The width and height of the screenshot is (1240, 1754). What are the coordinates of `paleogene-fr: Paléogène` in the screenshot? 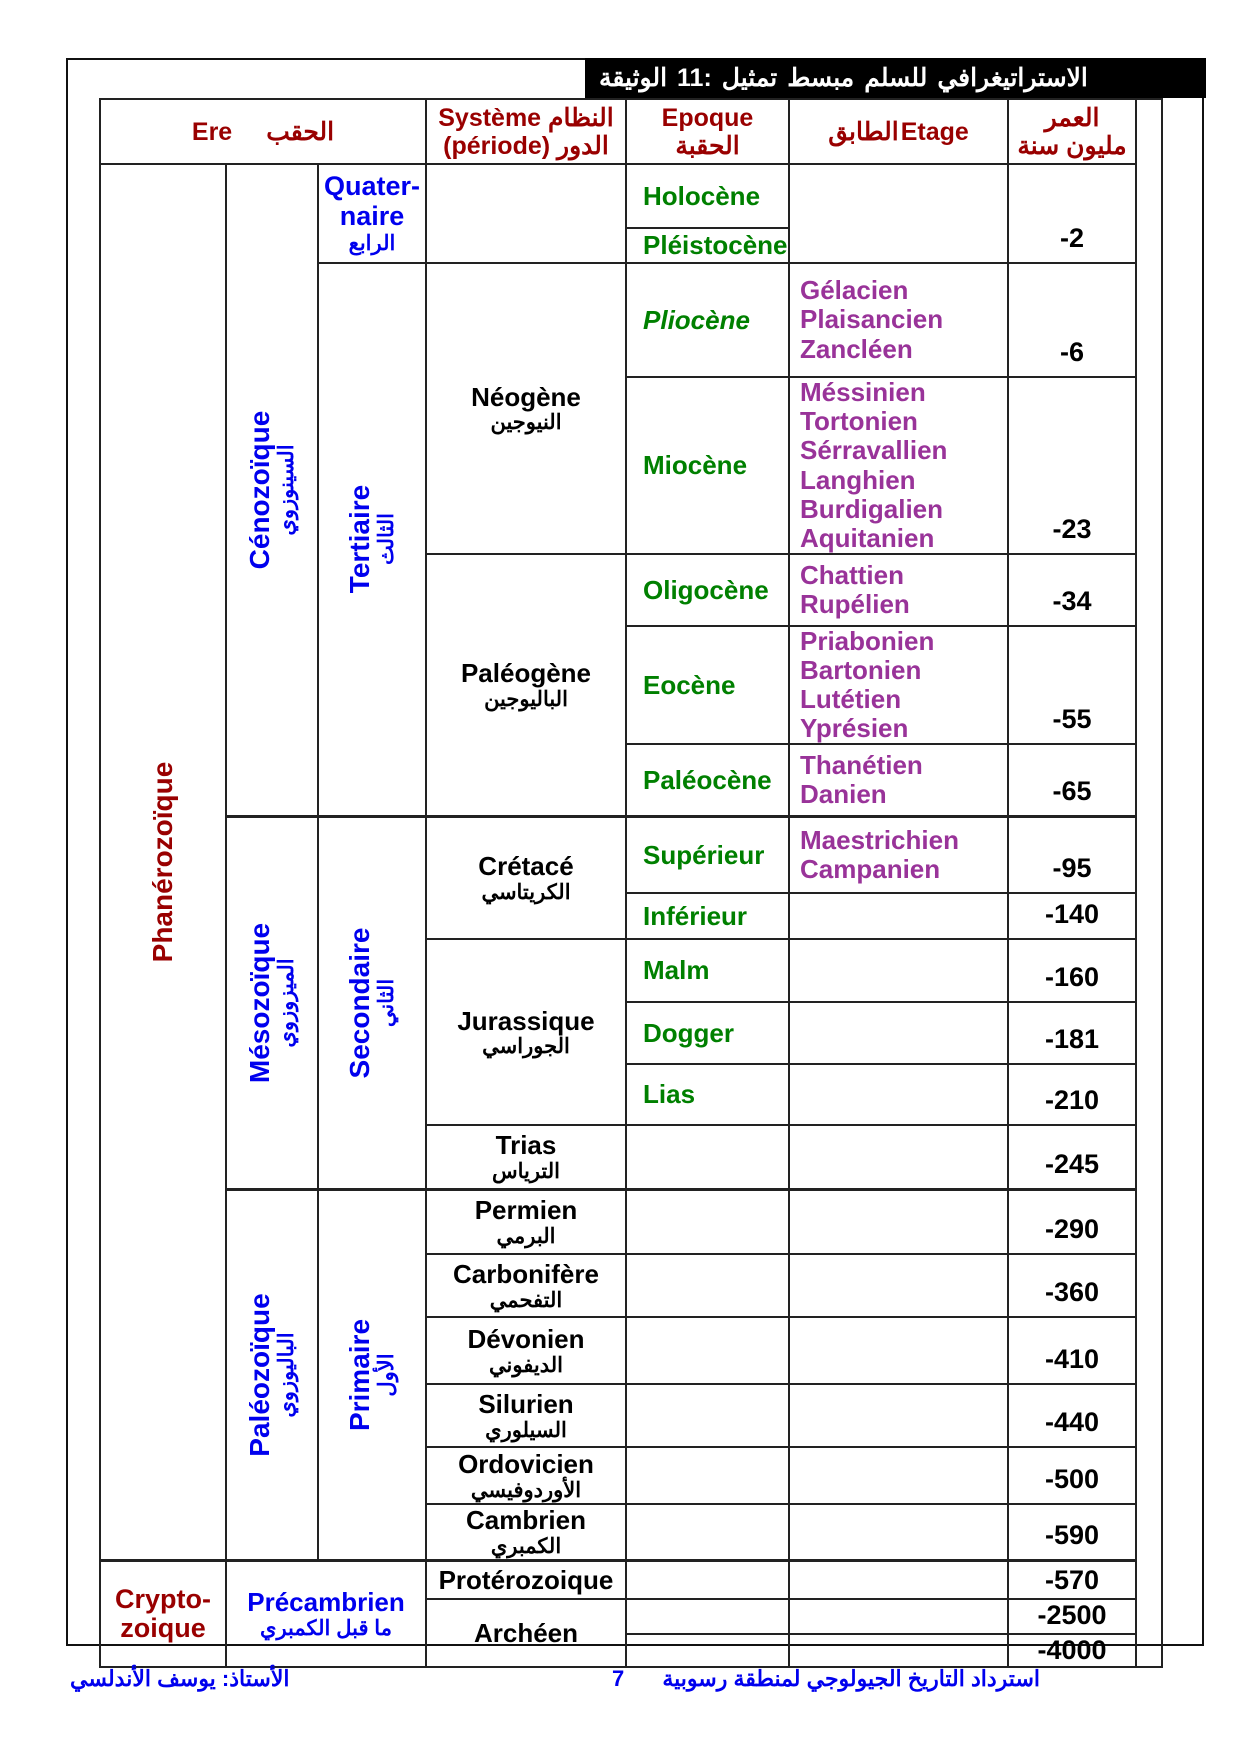 It's located at (526, 673).